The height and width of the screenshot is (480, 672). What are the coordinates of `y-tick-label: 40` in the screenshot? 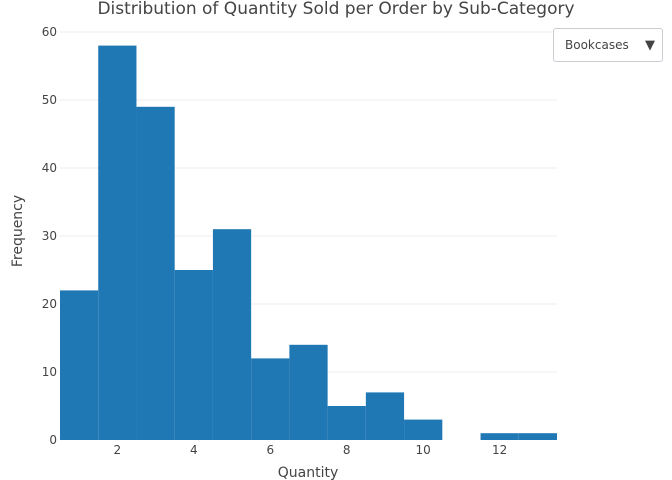 It's located at (49, 168).